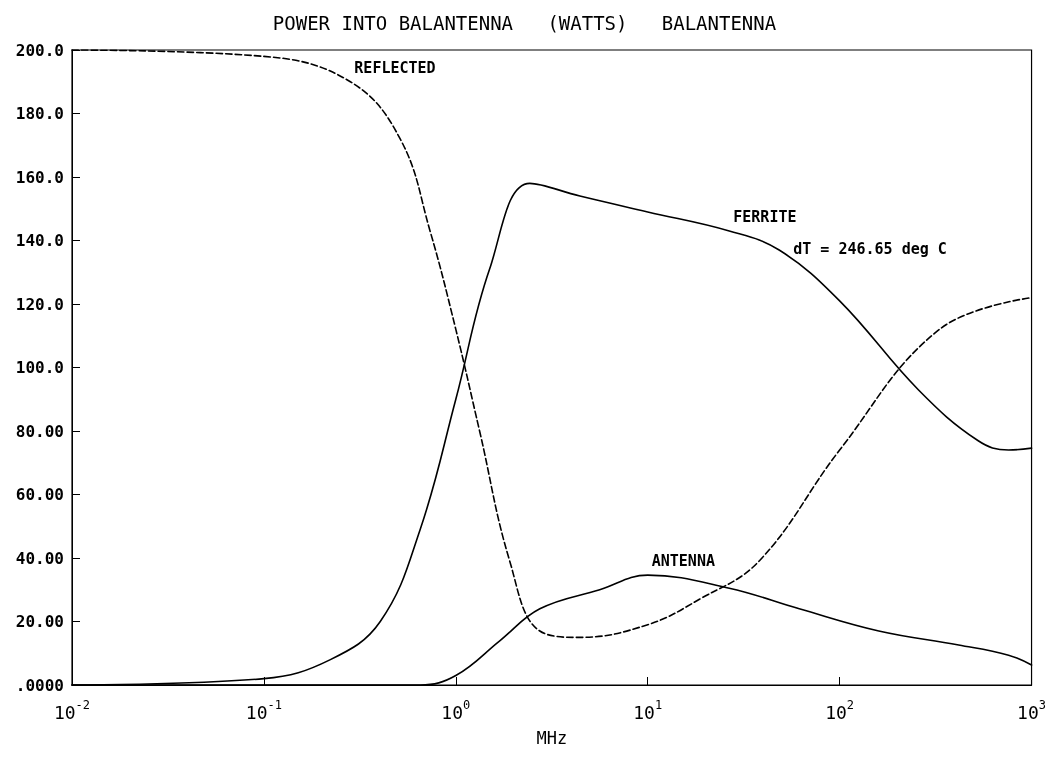 This screenshot has width=1049, height=757. What do you see at coordinates (39, 240) in the screenshot?
I see `y-tick-label: 140.0` at bounding box center [39, 240].